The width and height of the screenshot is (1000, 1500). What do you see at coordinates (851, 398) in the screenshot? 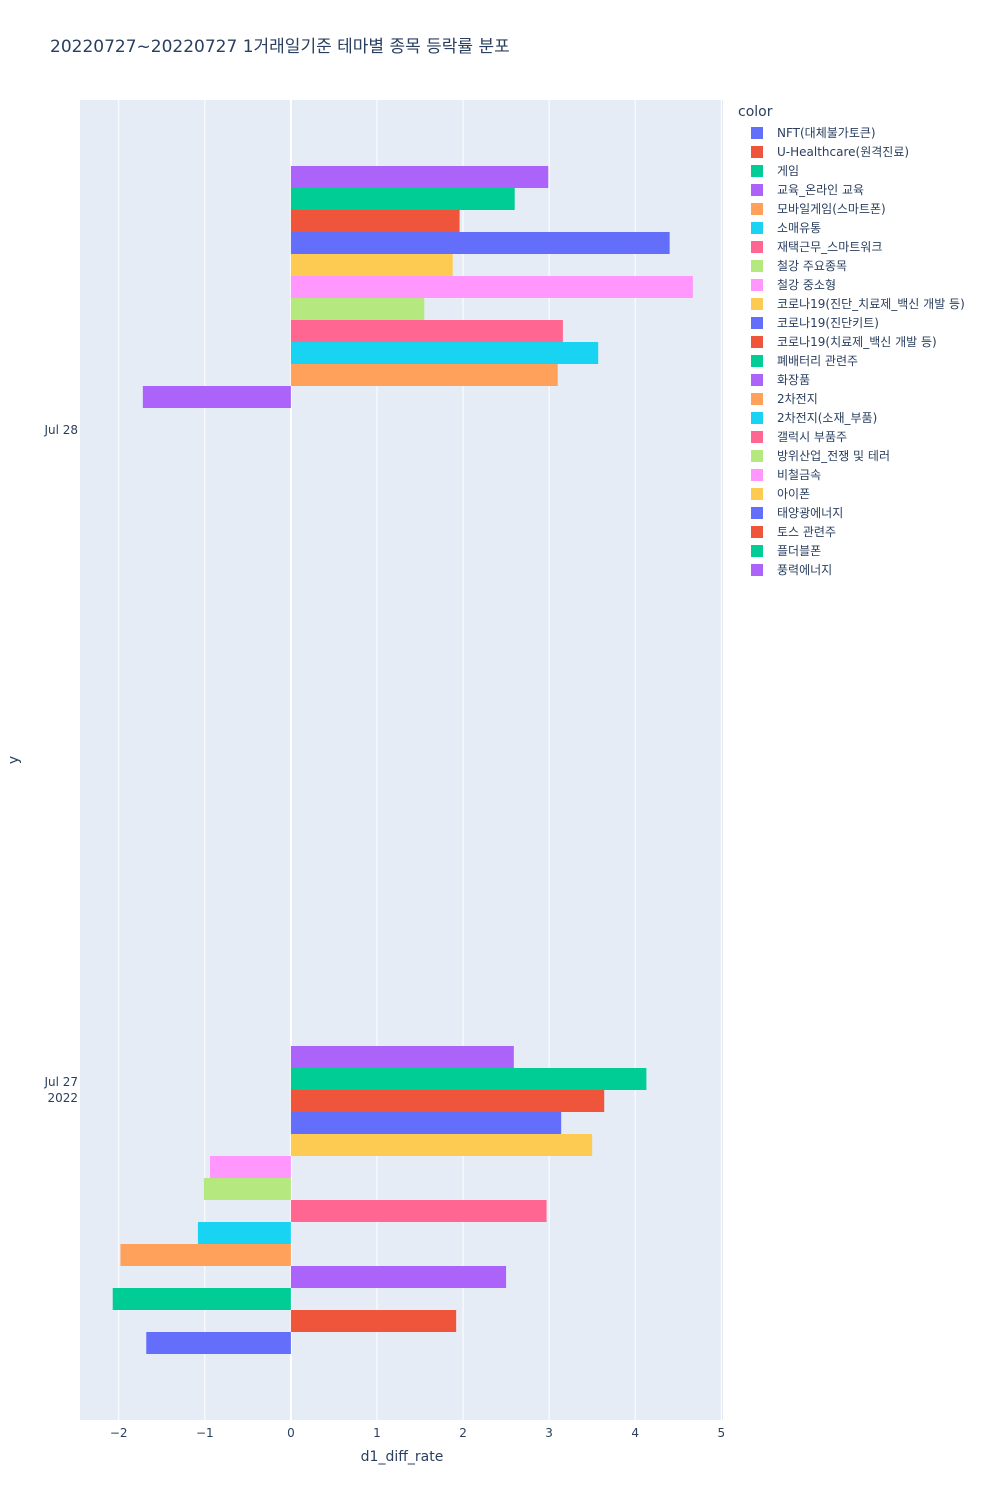
I see `legend-item: 2차전지` at bounding box center [851, 398].